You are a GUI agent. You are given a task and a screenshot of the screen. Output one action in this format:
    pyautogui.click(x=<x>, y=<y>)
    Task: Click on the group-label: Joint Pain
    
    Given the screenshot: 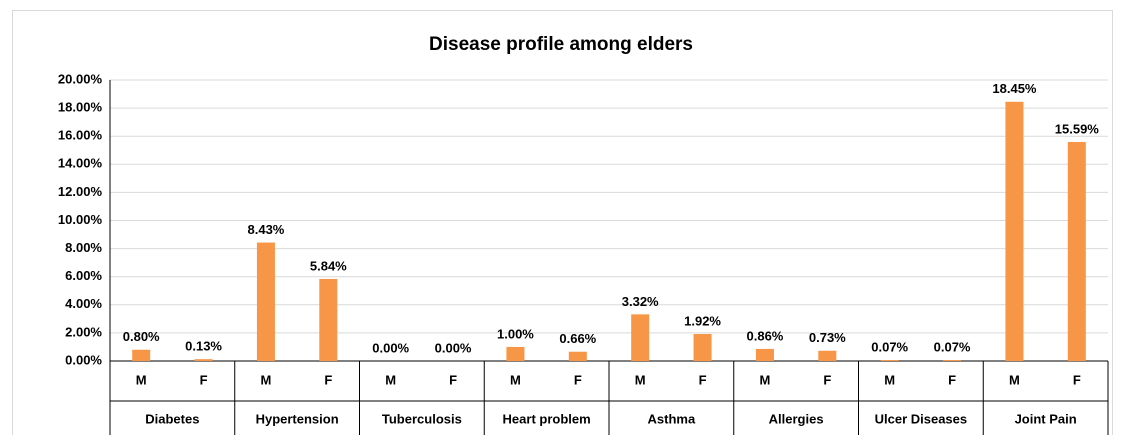 What is the action you would take?
    pyautogui.click(x=1046, y=418)
    